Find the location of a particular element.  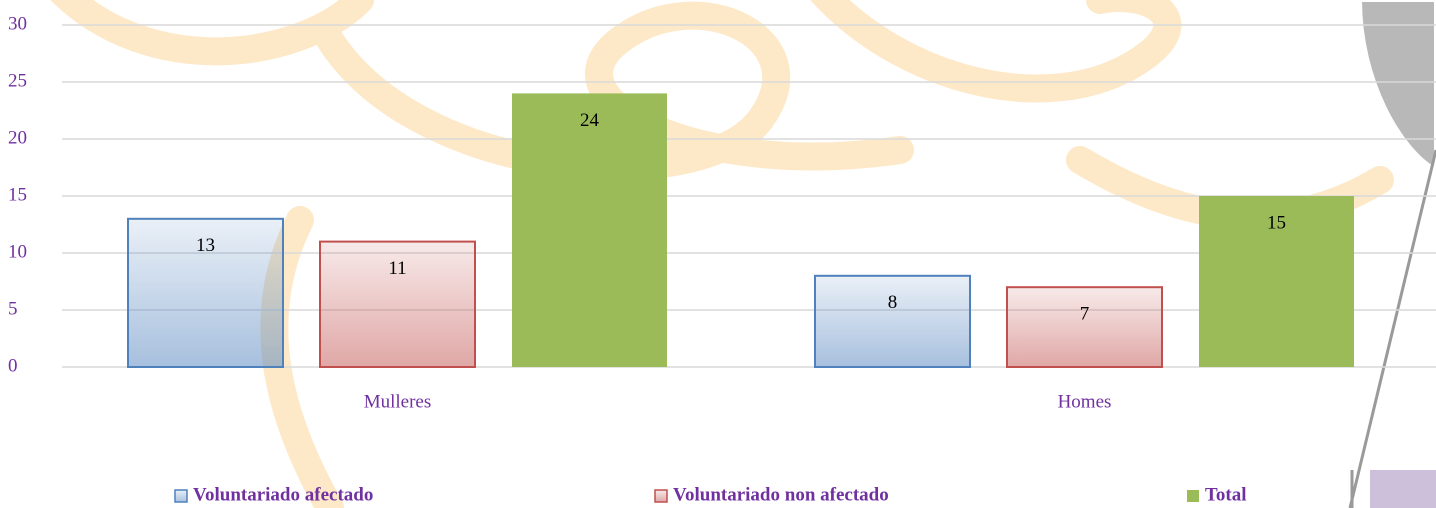

decor-line is located at coordinates (1392, 328).